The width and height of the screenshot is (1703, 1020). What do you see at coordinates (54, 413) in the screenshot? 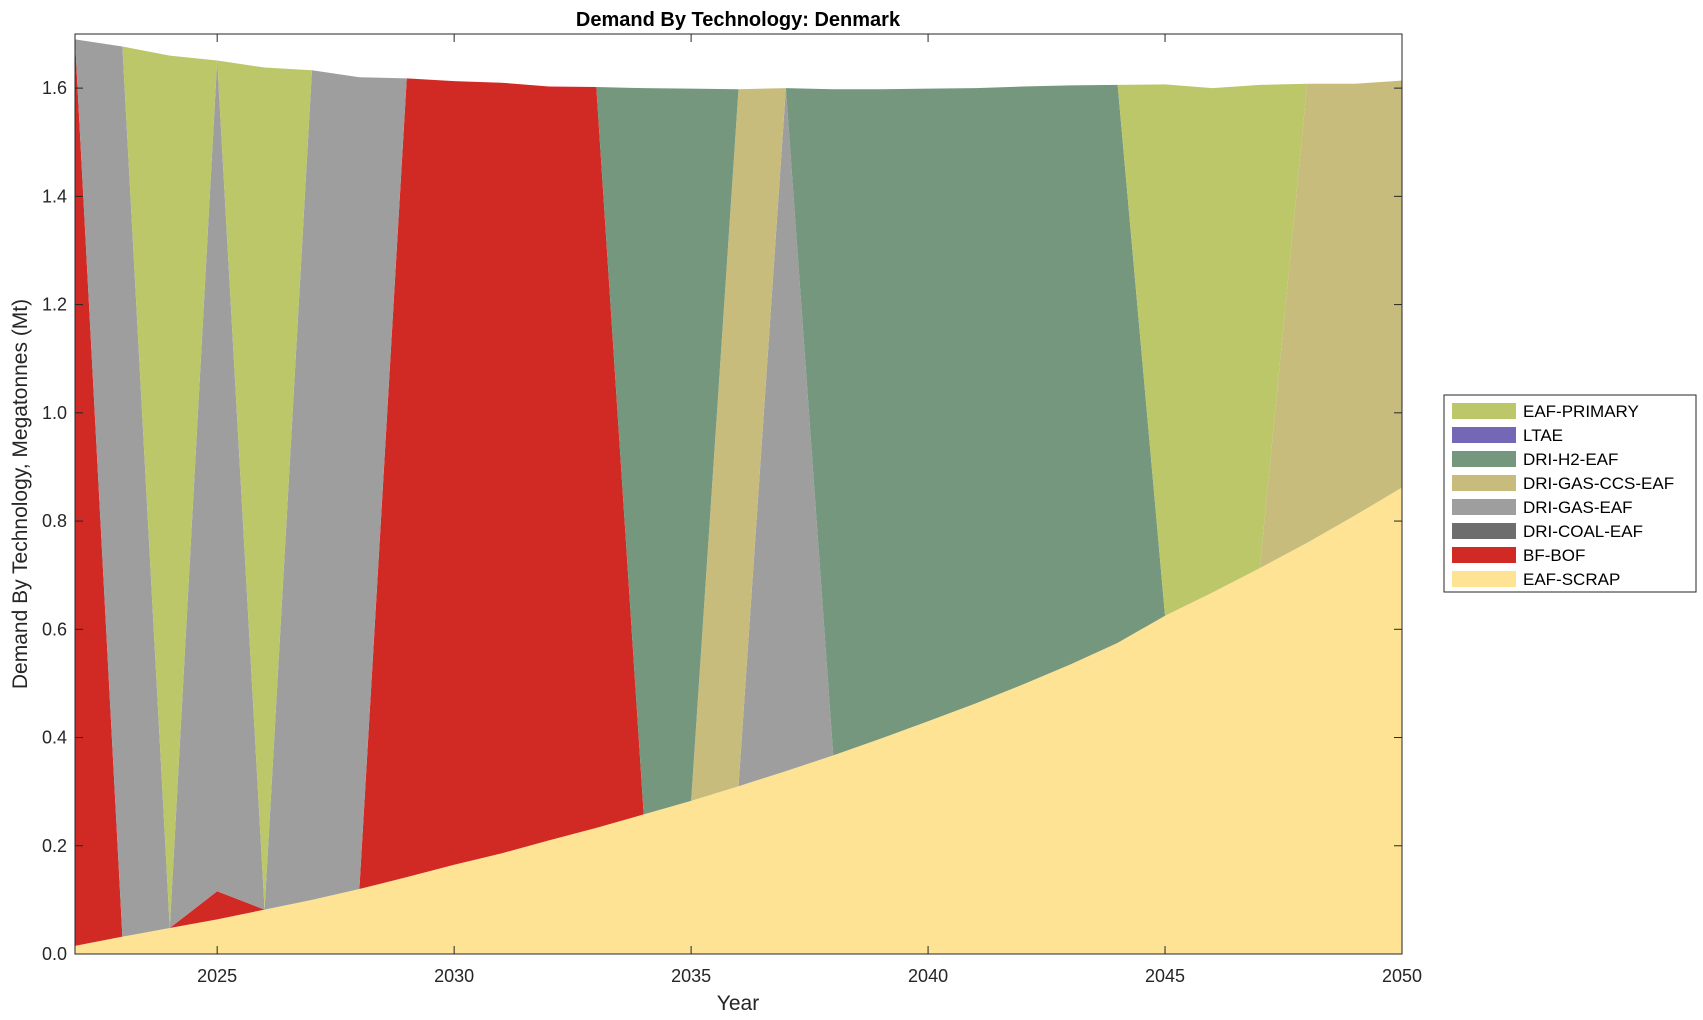
I see `y-tick-label: 1.0` at bounding box center [54, 413].